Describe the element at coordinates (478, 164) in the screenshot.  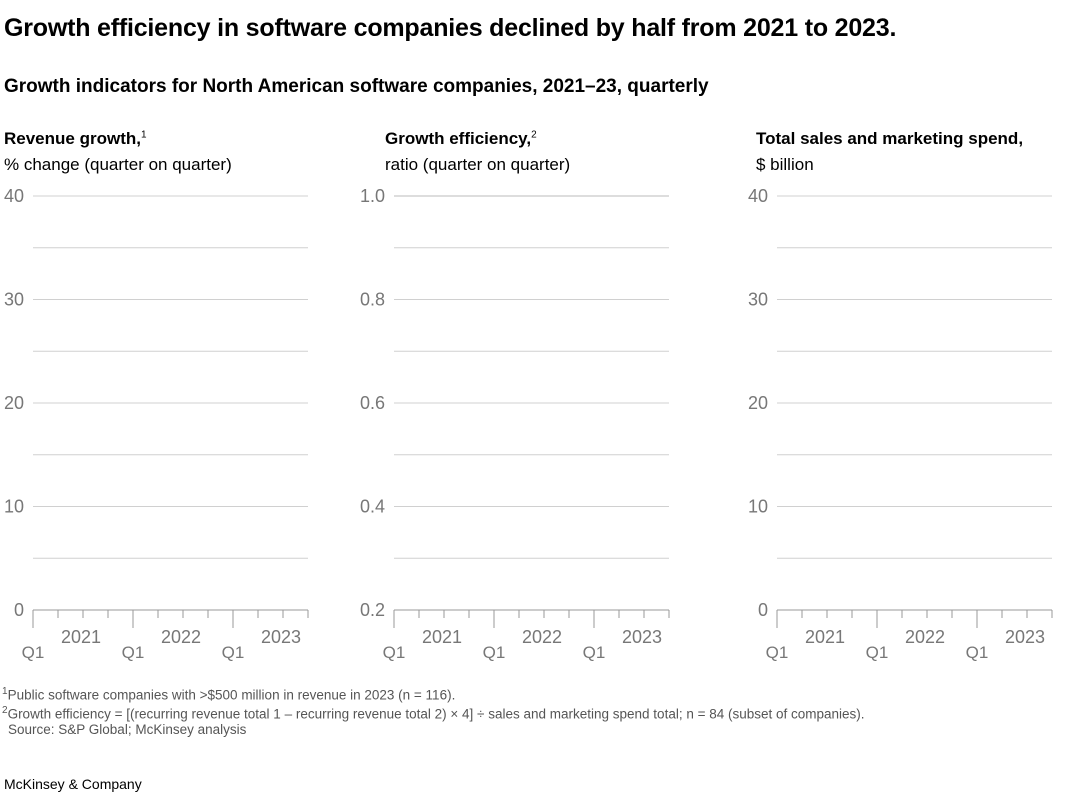
I see `panel-2-unit: ratio (quarter on quarter)` at that location.